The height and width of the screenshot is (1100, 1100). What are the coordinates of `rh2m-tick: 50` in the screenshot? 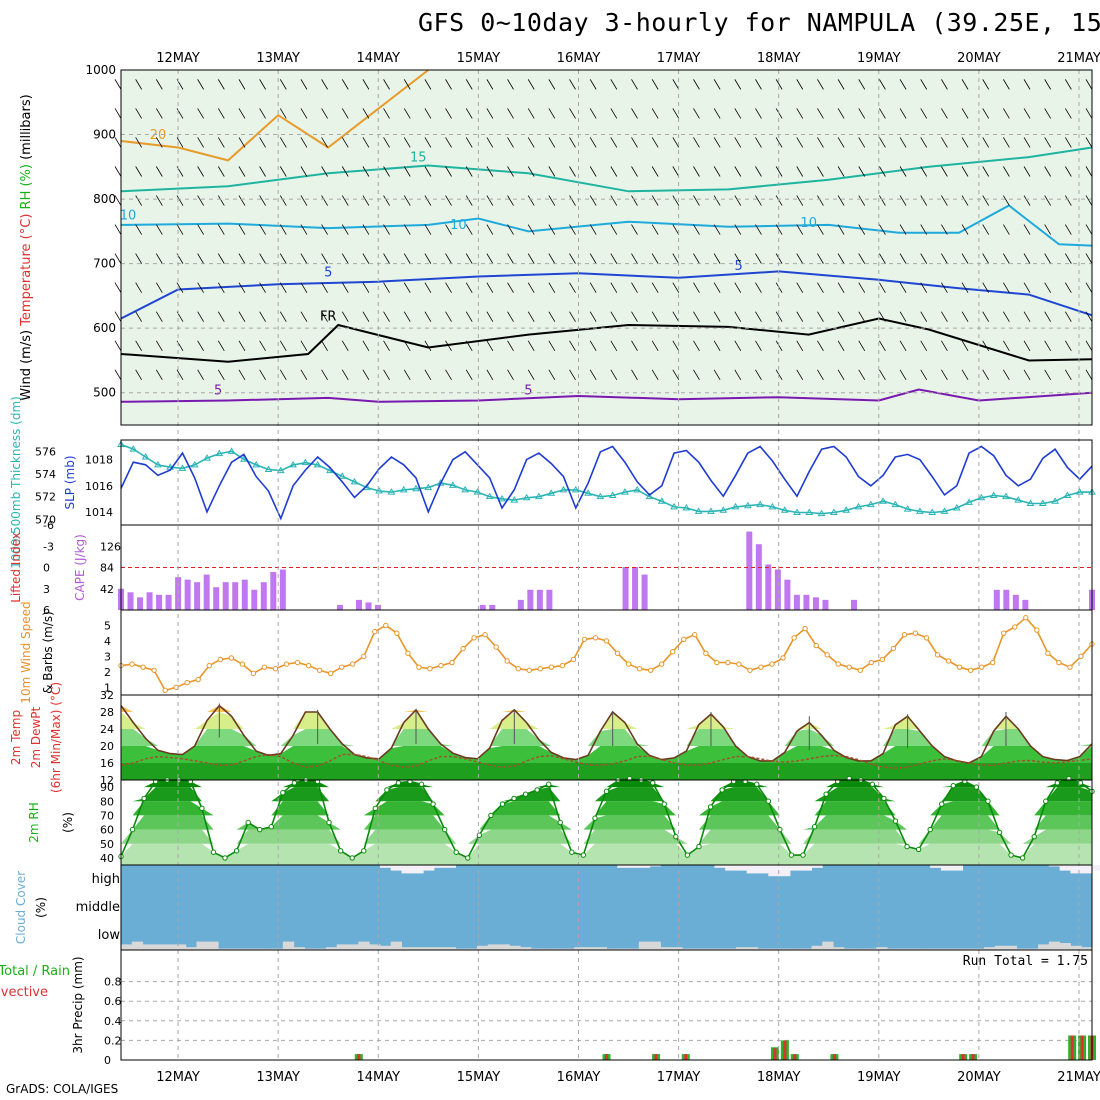 It's located at (107, 844).